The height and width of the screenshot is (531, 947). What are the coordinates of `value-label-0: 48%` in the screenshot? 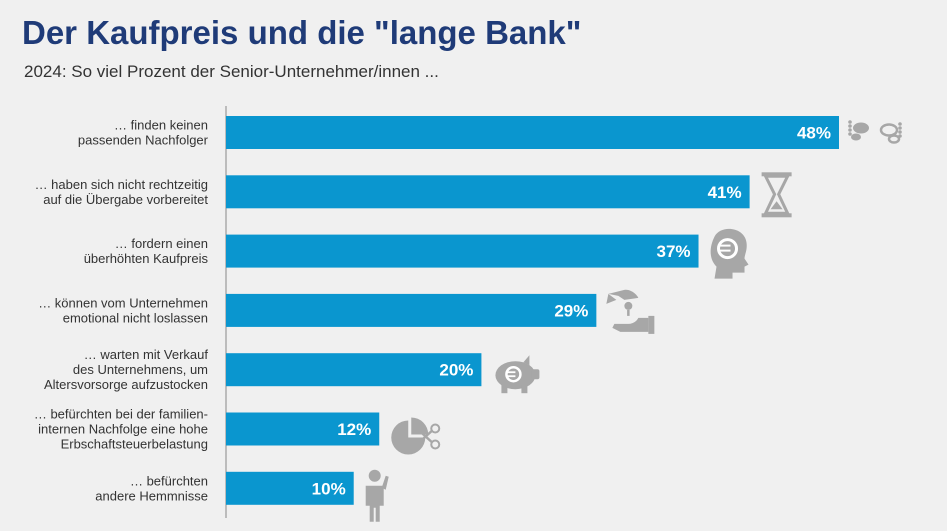 It's located at (814, 133).